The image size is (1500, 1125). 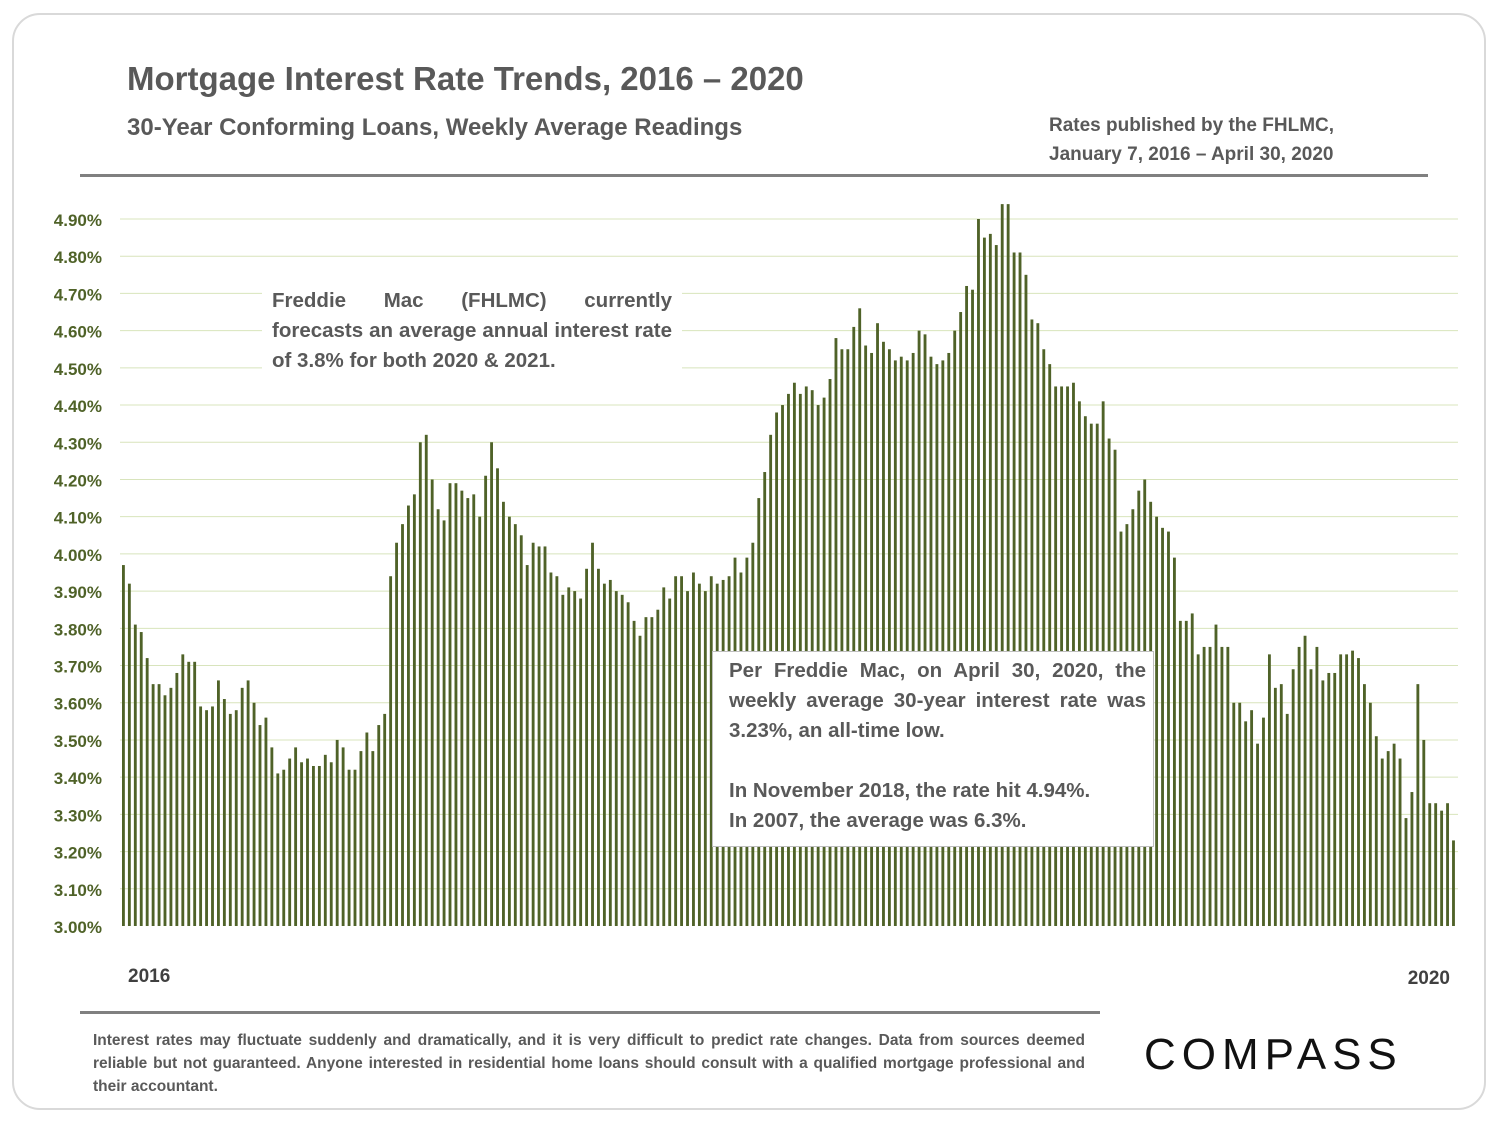 I want to click on source-line-2: January 7, 2016 – April 30, 2020, so click(x=1191, y=154).